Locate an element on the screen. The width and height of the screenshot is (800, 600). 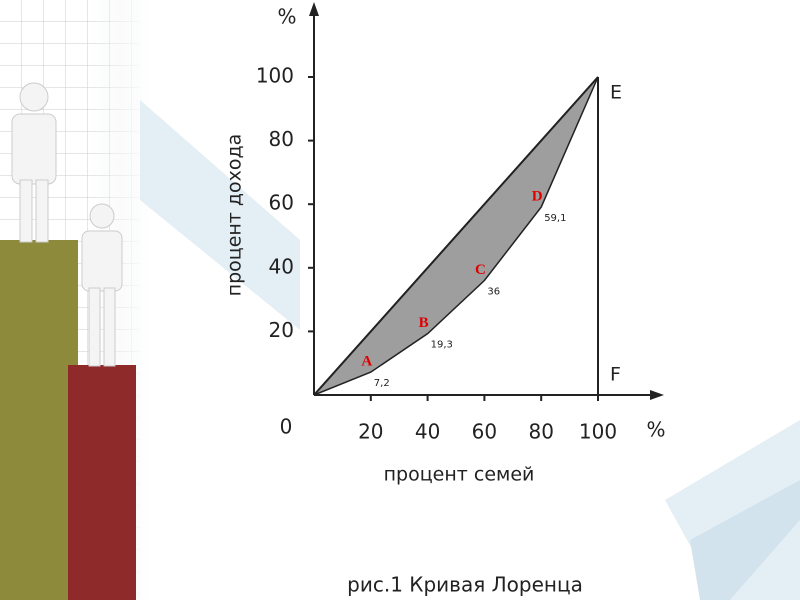
x-tick-label: 40 is located at coordinates (427, 432).